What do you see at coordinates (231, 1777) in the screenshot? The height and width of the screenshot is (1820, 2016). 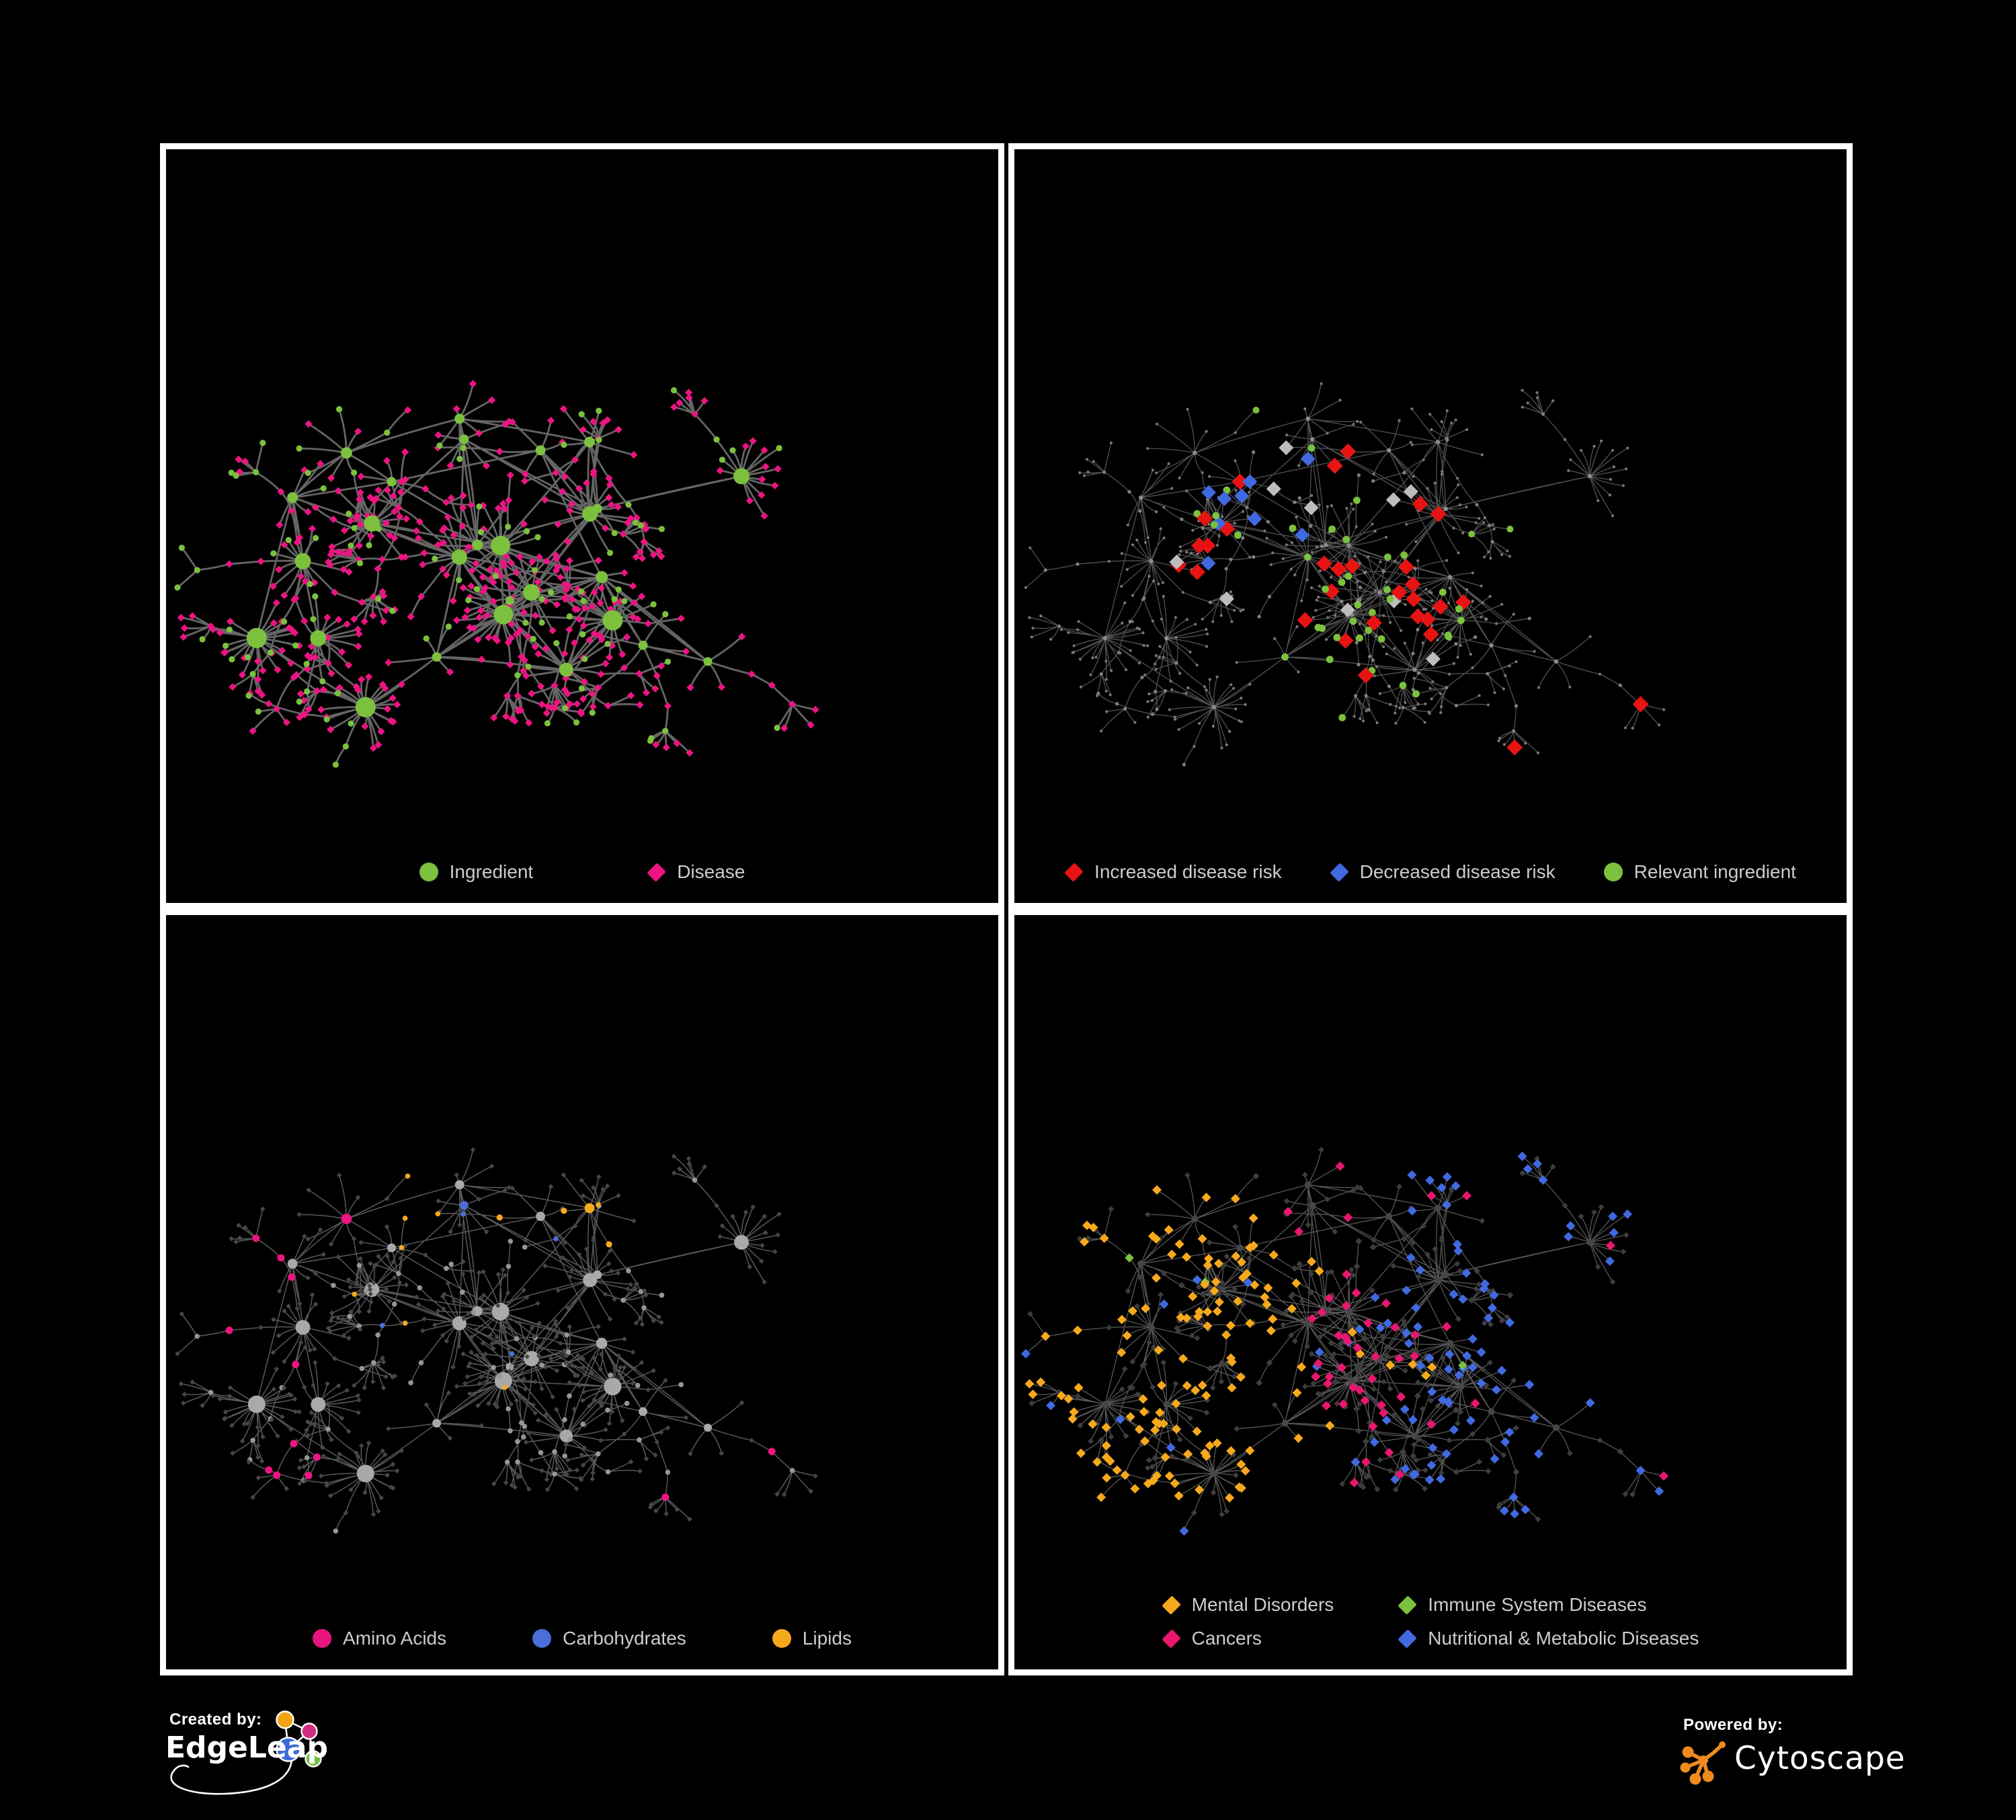 I see `edgeleap-swoosh` at bounding box center [231, 1777].